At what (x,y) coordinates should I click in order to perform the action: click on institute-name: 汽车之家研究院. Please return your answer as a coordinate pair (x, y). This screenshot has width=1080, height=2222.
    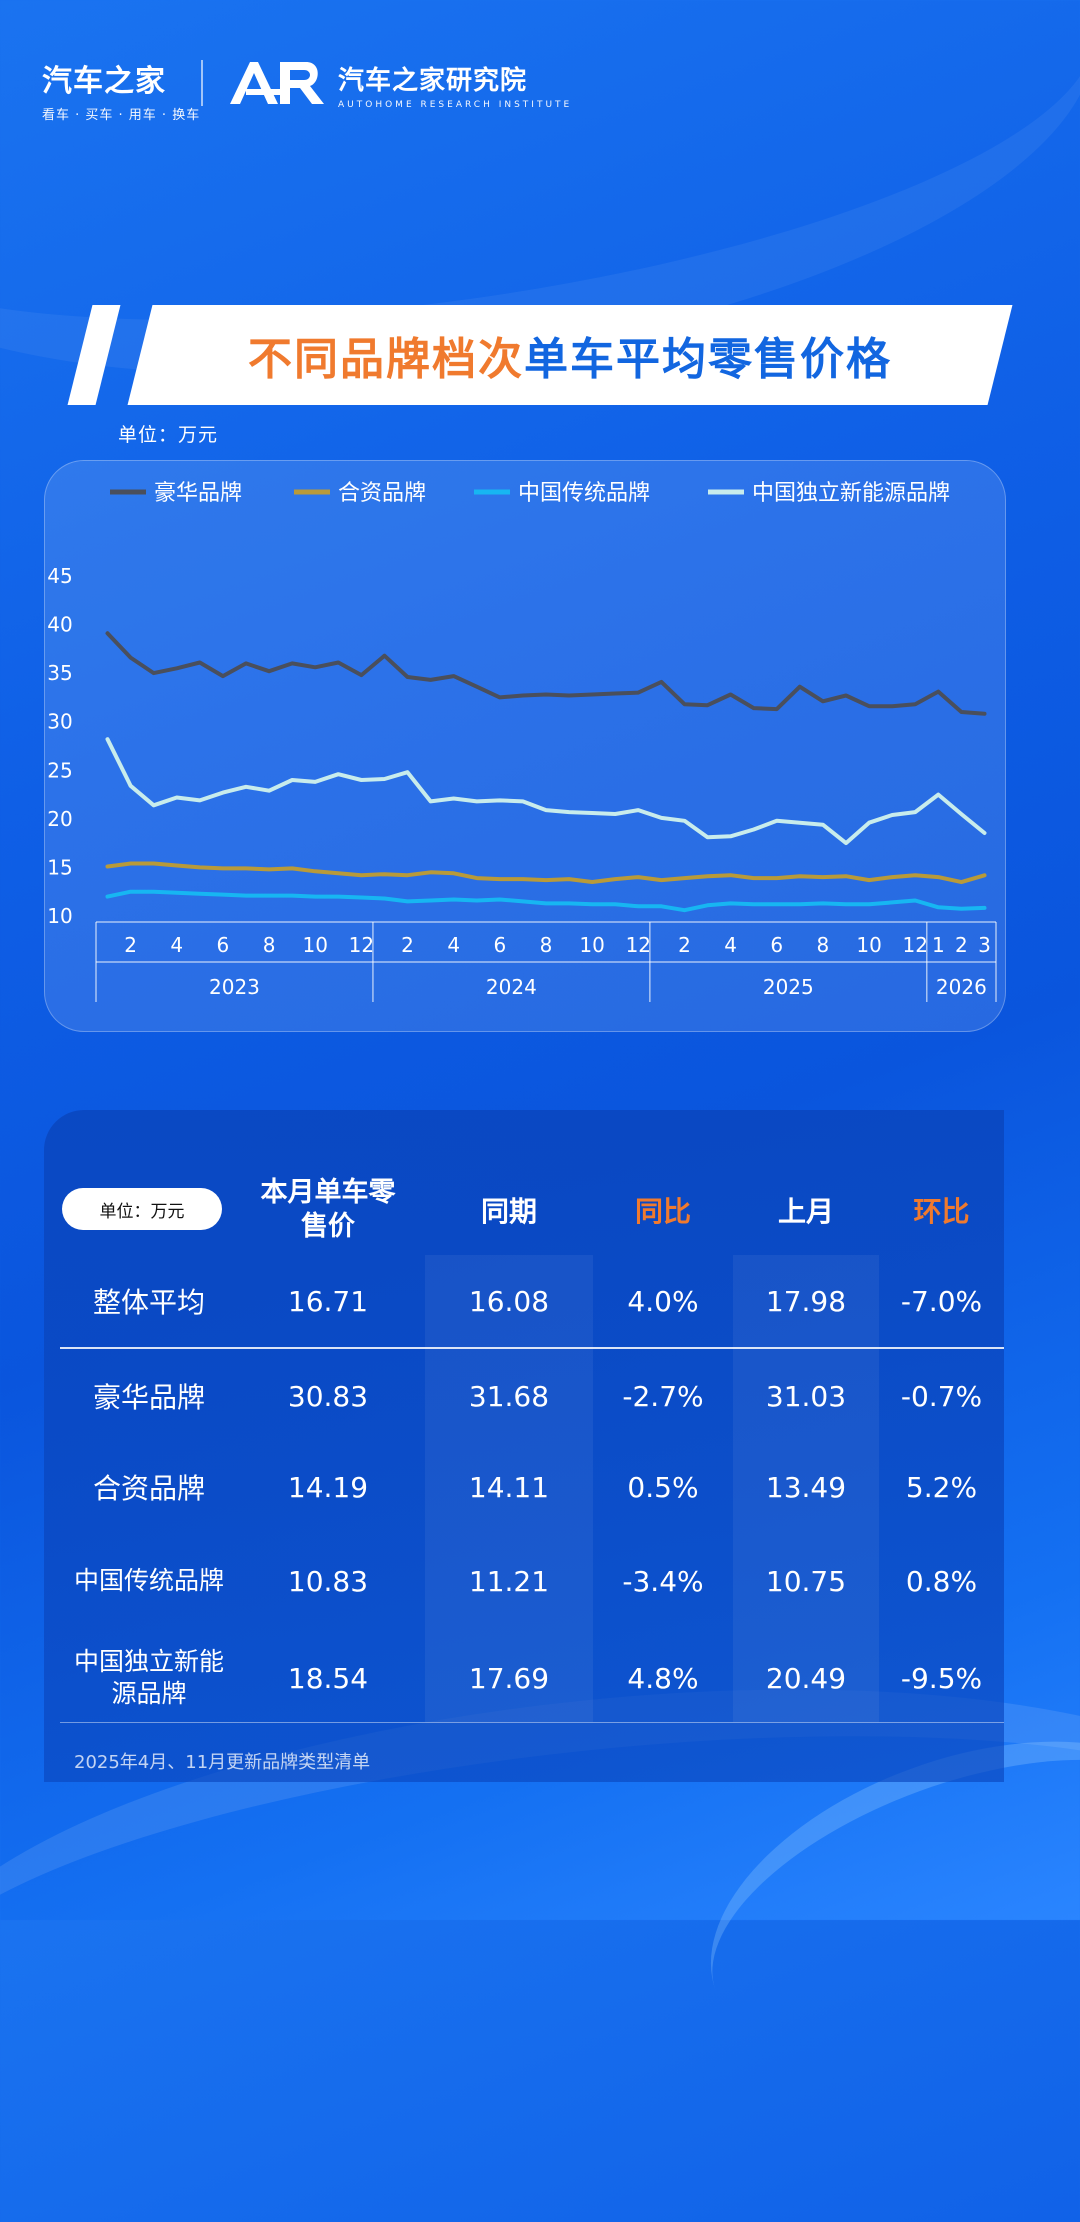
    Looking at the image, I should click on (433, 81).